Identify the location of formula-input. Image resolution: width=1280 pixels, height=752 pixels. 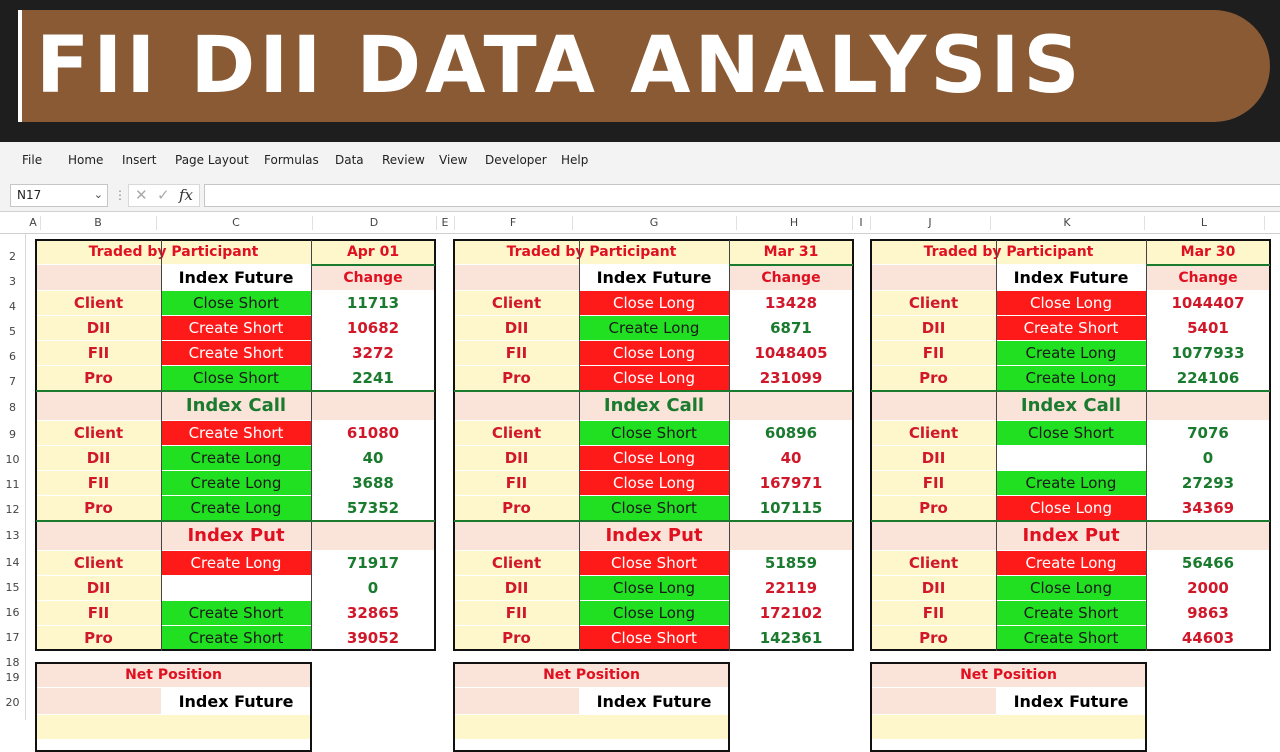
(742, 195).